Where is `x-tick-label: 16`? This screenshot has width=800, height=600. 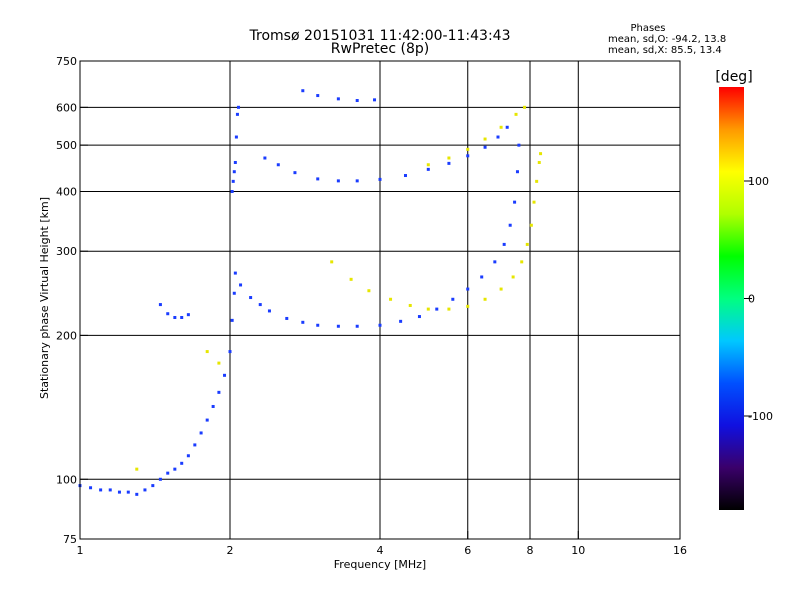
x-tick-label: 16 is located at coordinates (680, 550).